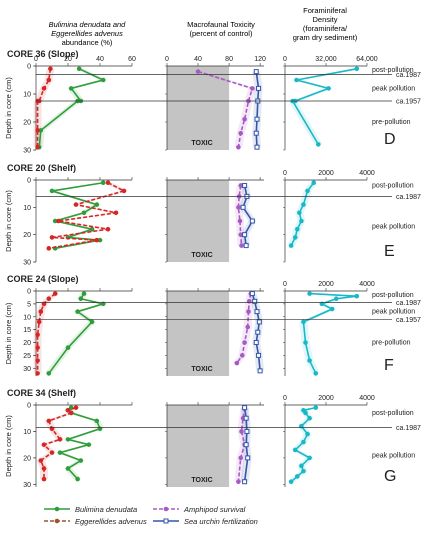 The height and width of the screenshot is (550, 433). What do you see at coordinates (221, 33) in the screenshot?
I see `col2-title-line2: (percent of control)` at bounding box center [221, 33].